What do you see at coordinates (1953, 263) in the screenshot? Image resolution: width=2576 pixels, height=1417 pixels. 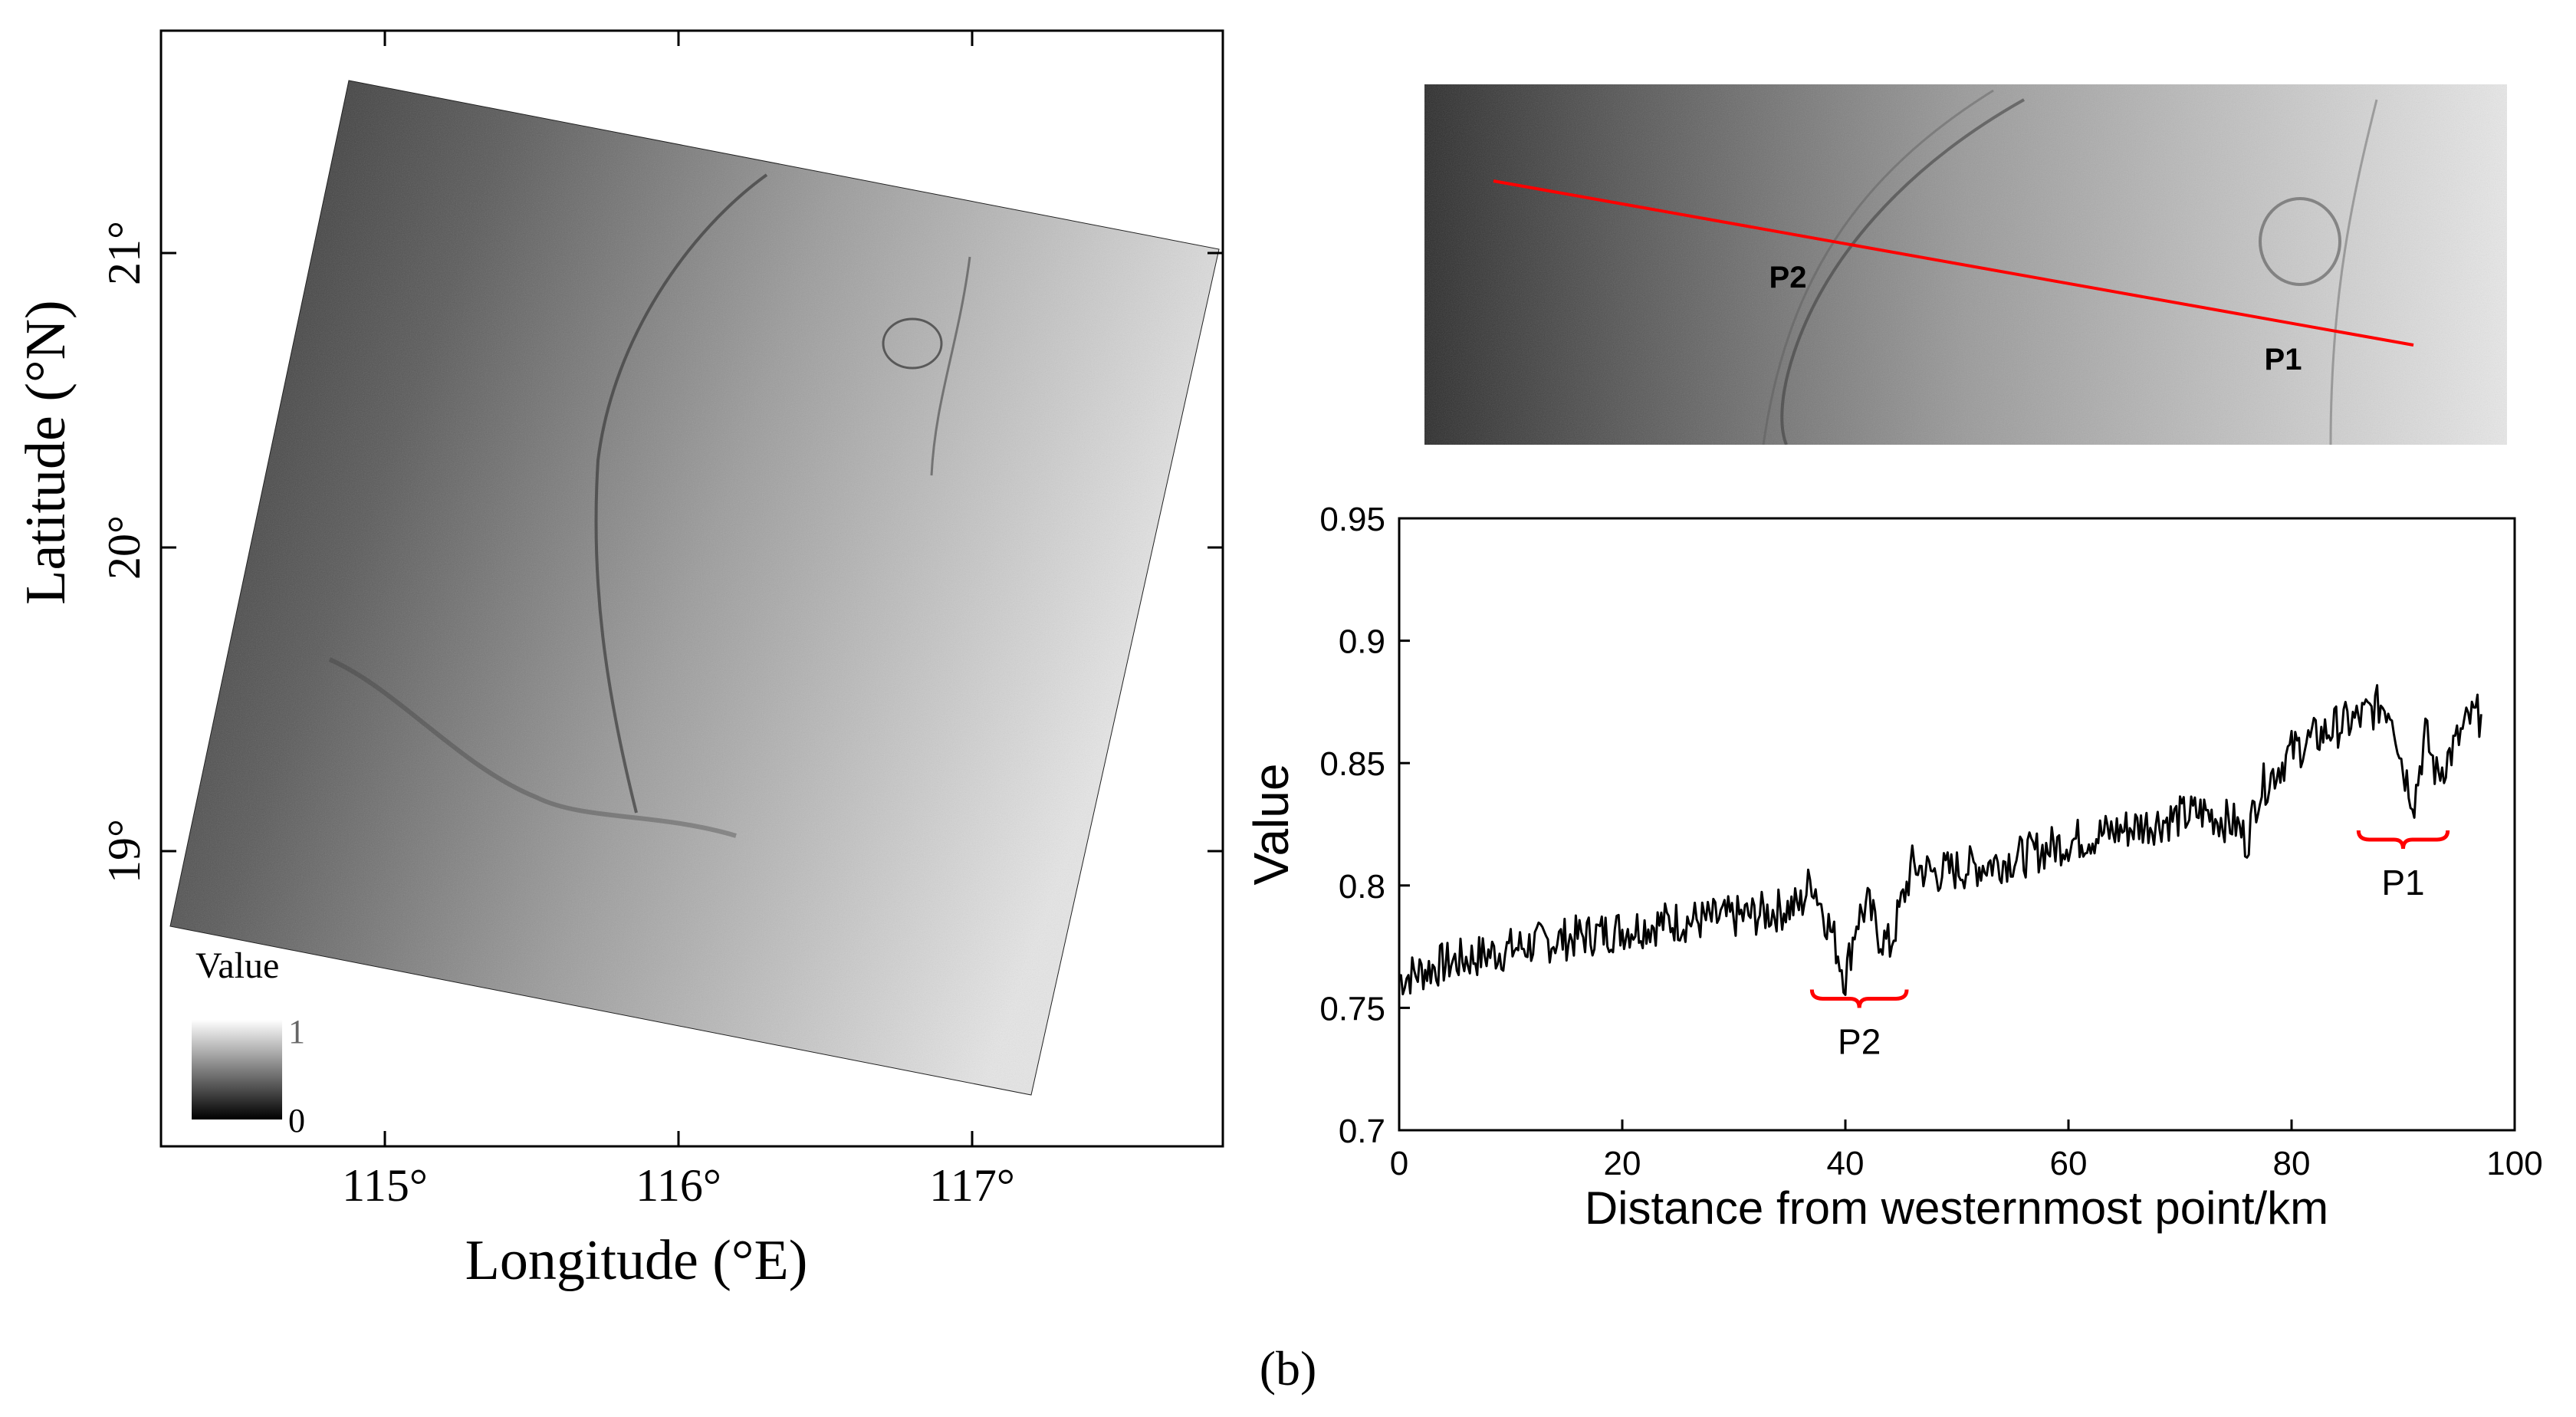 I see `transect-line` at bounding box center [1953, 263].